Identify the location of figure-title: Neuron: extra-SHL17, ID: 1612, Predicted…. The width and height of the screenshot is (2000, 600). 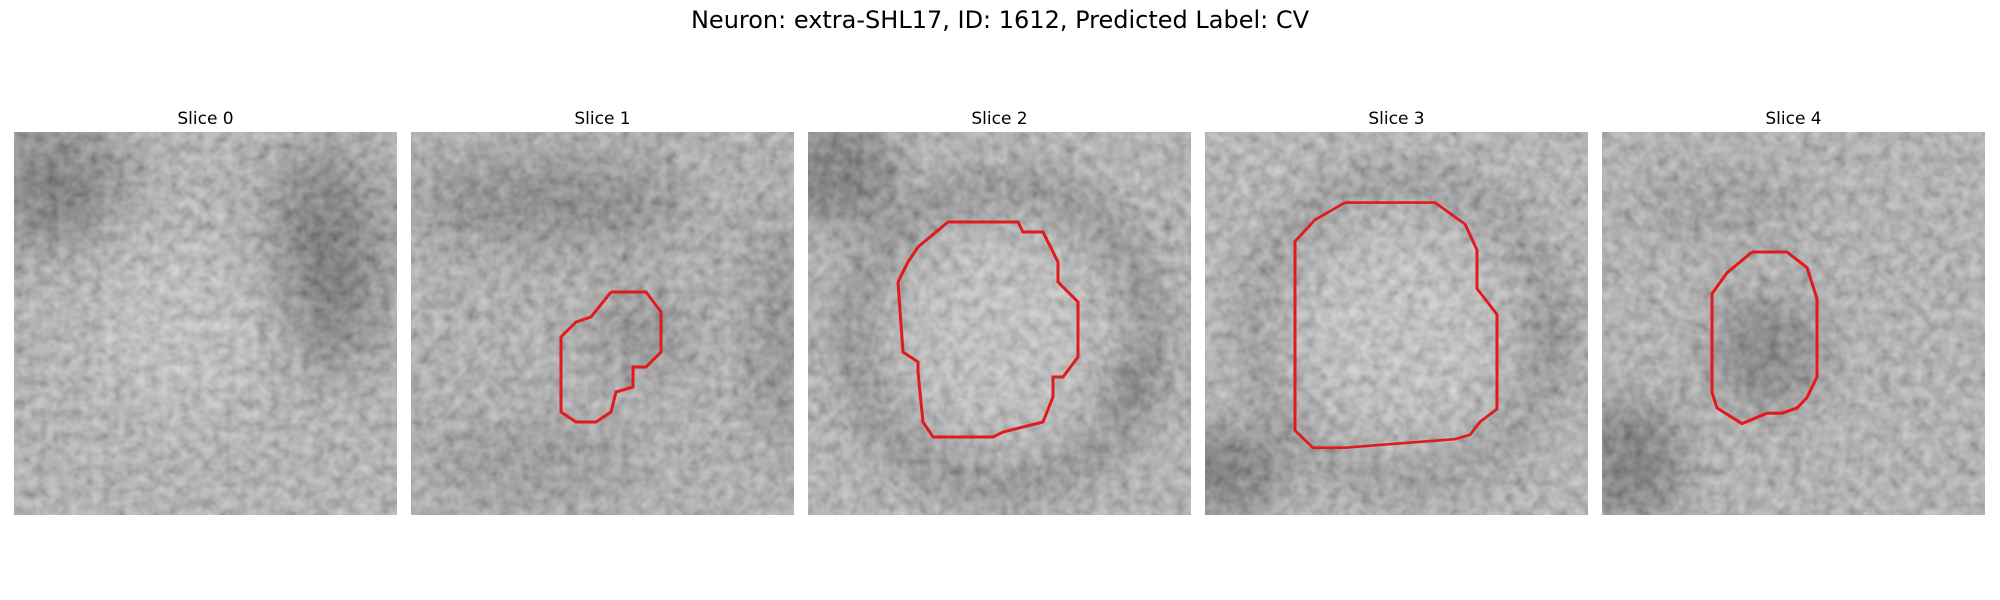
(1000, 20).